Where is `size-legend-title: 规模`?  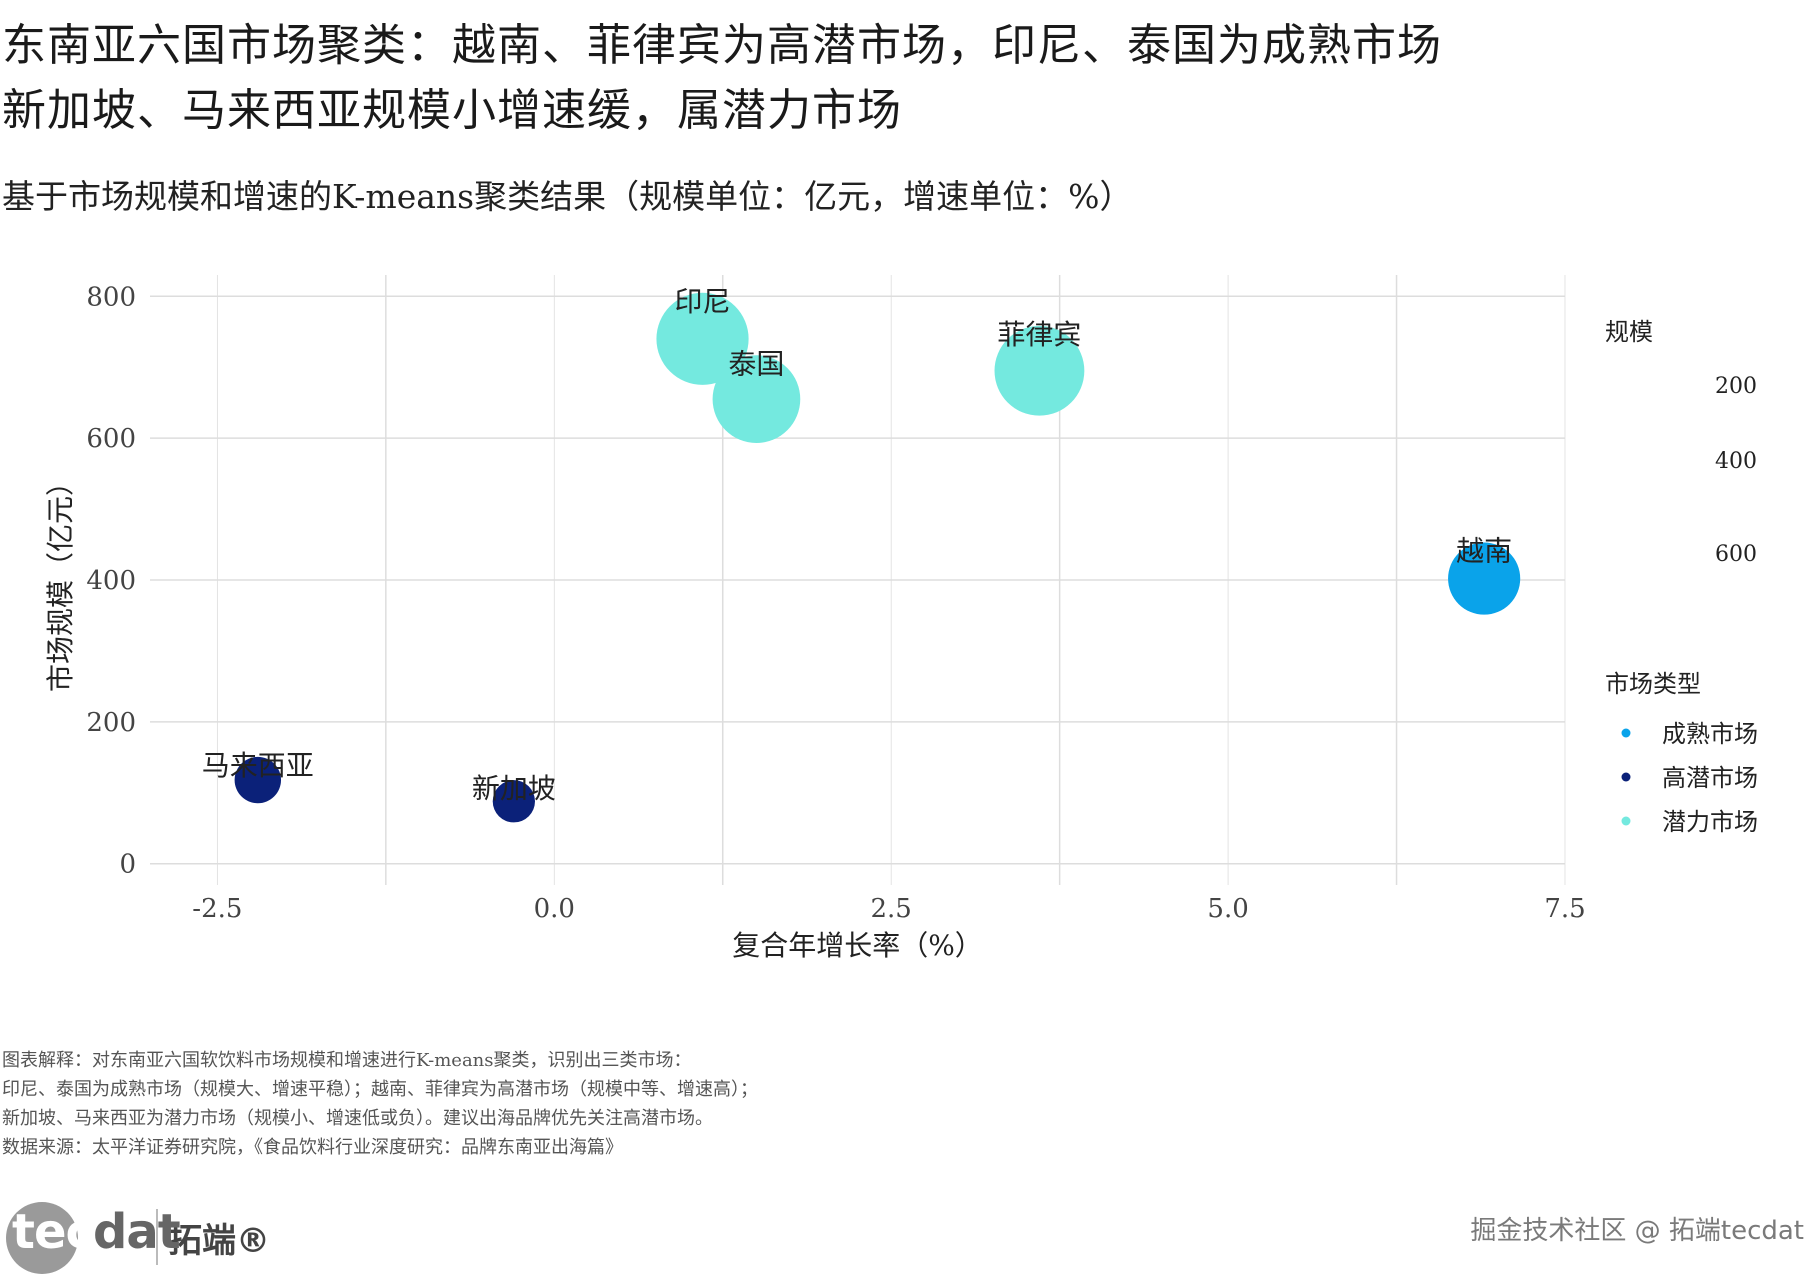 size-legend-title: 规模 is located at coordinates (1629, 332).